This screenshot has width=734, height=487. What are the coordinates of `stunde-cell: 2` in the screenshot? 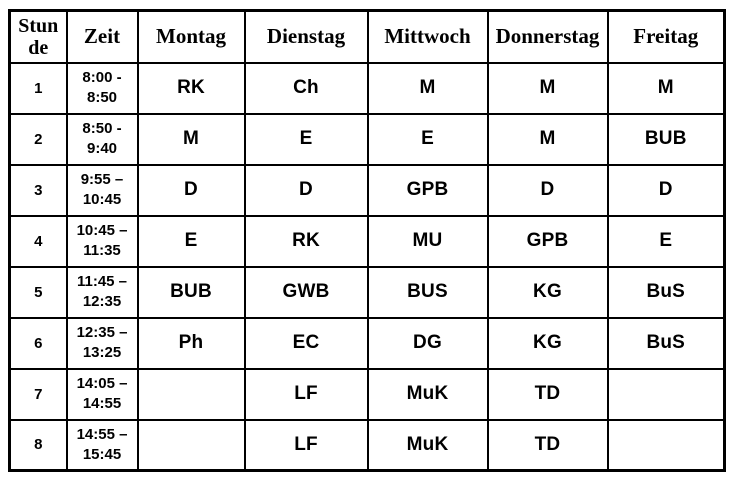 It's located at (38, 139).